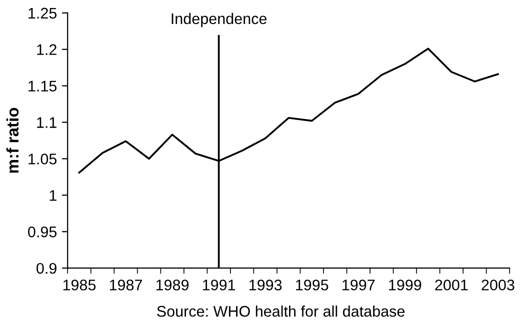 This screenshot has width=520, height=323. What do you see at coordinates (42, 13) in the screenshot?
I see `y-tick-label: 1.25` at bounding box center [42, 13].